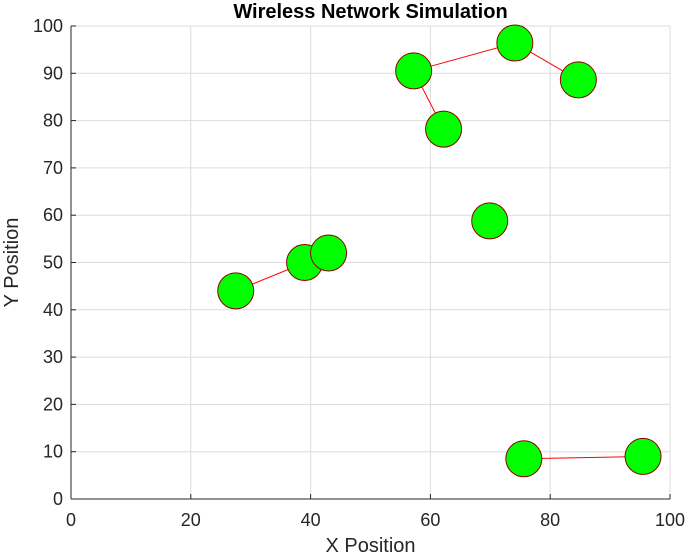  Describe the element at coordinates (370, 545) in the screenshot. I see `x-axis-label: X Position` at that location.